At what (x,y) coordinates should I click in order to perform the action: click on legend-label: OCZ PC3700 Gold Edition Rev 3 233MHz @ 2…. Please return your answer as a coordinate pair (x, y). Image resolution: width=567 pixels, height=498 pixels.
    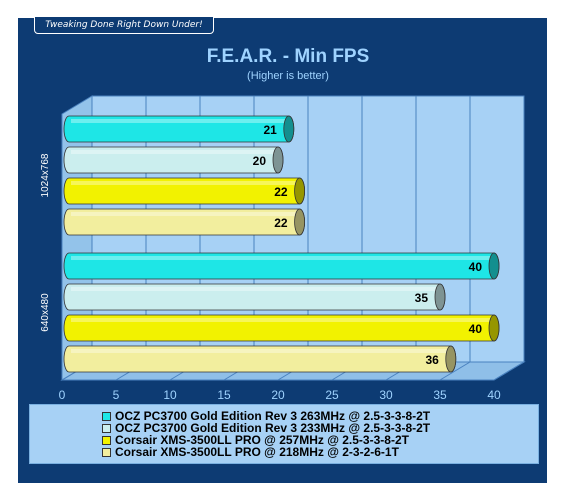
    Looking at the image, I should click on (273, 428).